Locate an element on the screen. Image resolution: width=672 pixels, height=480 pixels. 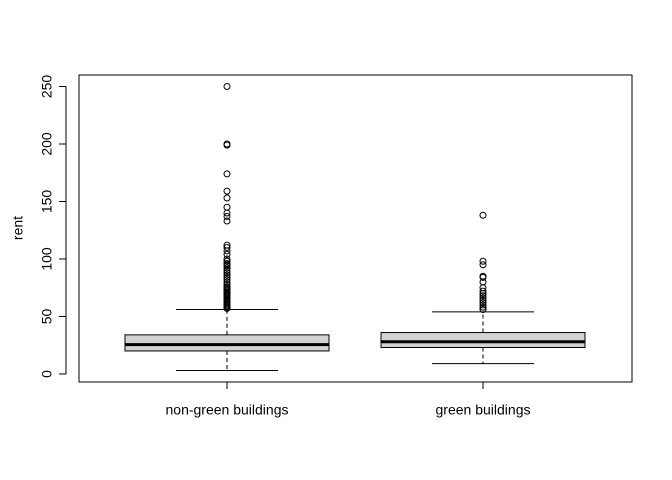
y-tick-label: 50 is located at coordinates (47, 316).